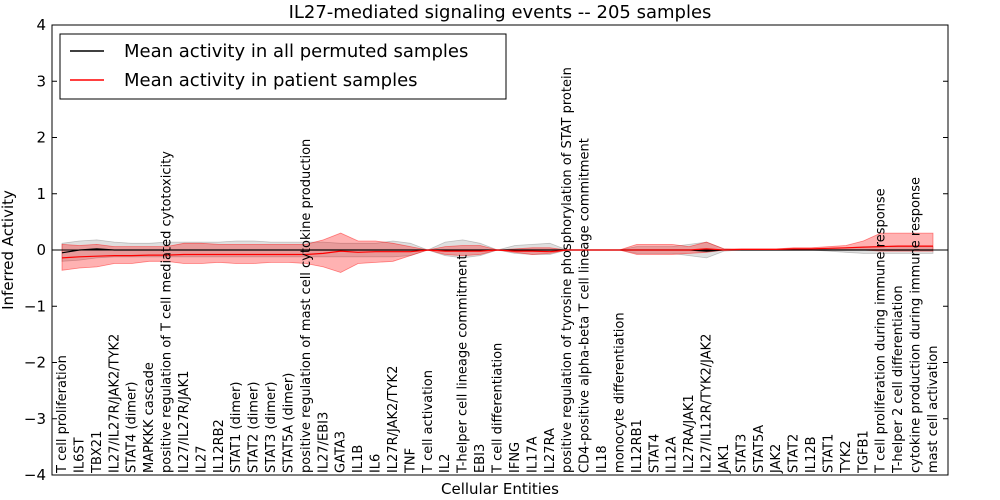 Image resolution: width=1000 pixels, height=500 pixels. What do you see at coordinates (236, 427) in the screenshot?
I see `x-tick-label: STAT1 (dimer)` at bounding box center [236, 427].